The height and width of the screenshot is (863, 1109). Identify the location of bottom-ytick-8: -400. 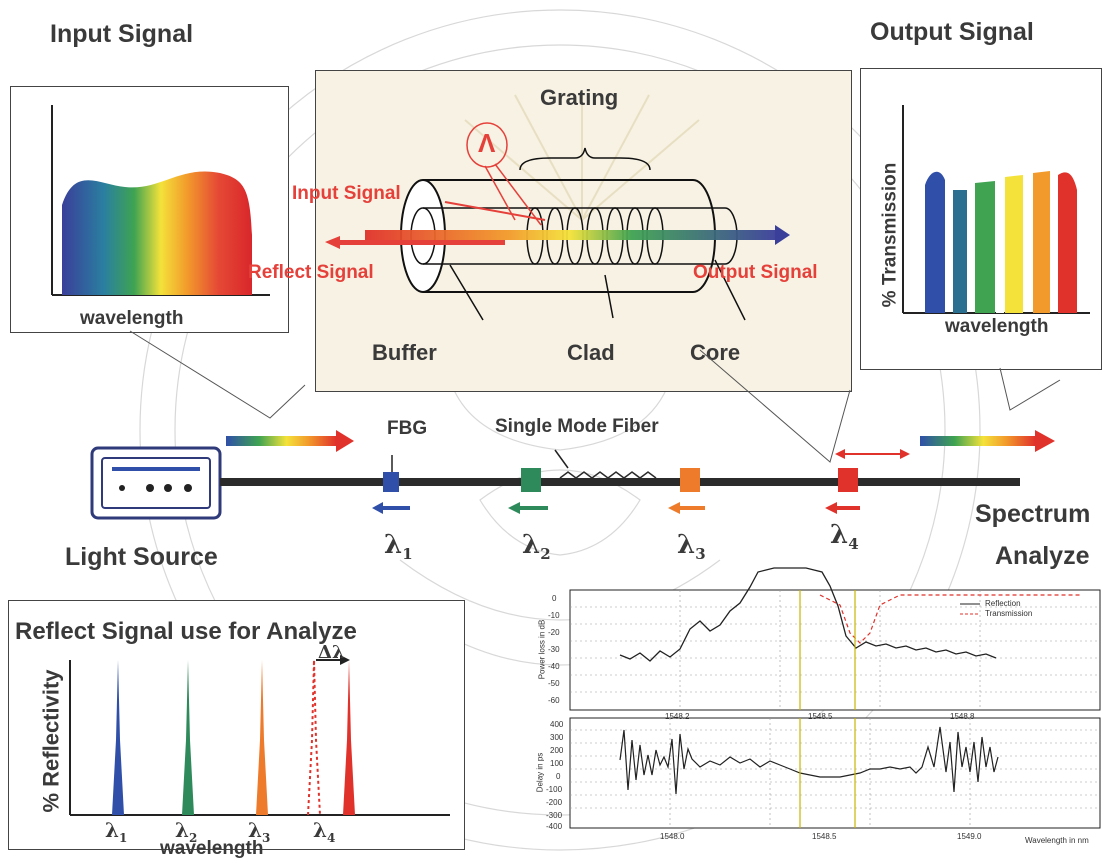
(554, 826).